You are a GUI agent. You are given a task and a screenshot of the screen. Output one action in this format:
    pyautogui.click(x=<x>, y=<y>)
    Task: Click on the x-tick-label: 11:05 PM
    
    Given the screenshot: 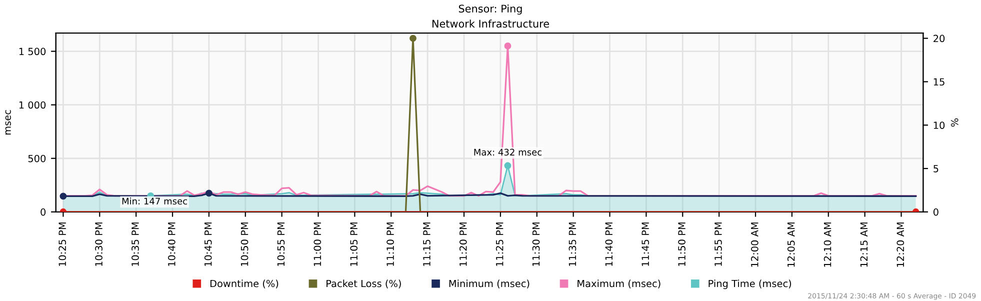 What is the action you would take?
    pyautogui.click(x=354, y=244)
    